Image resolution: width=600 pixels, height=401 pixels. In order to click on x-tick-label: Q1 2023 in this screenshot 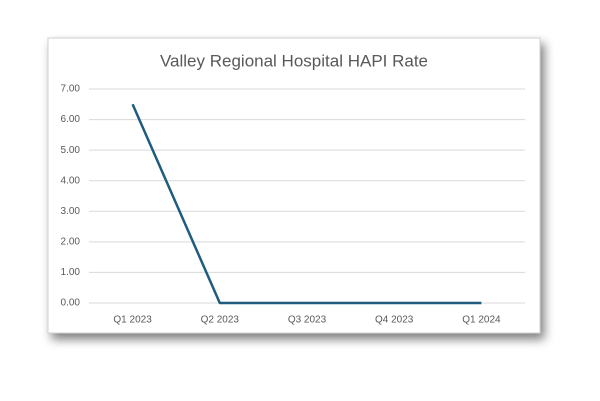, I will do `click(132, 320)`.